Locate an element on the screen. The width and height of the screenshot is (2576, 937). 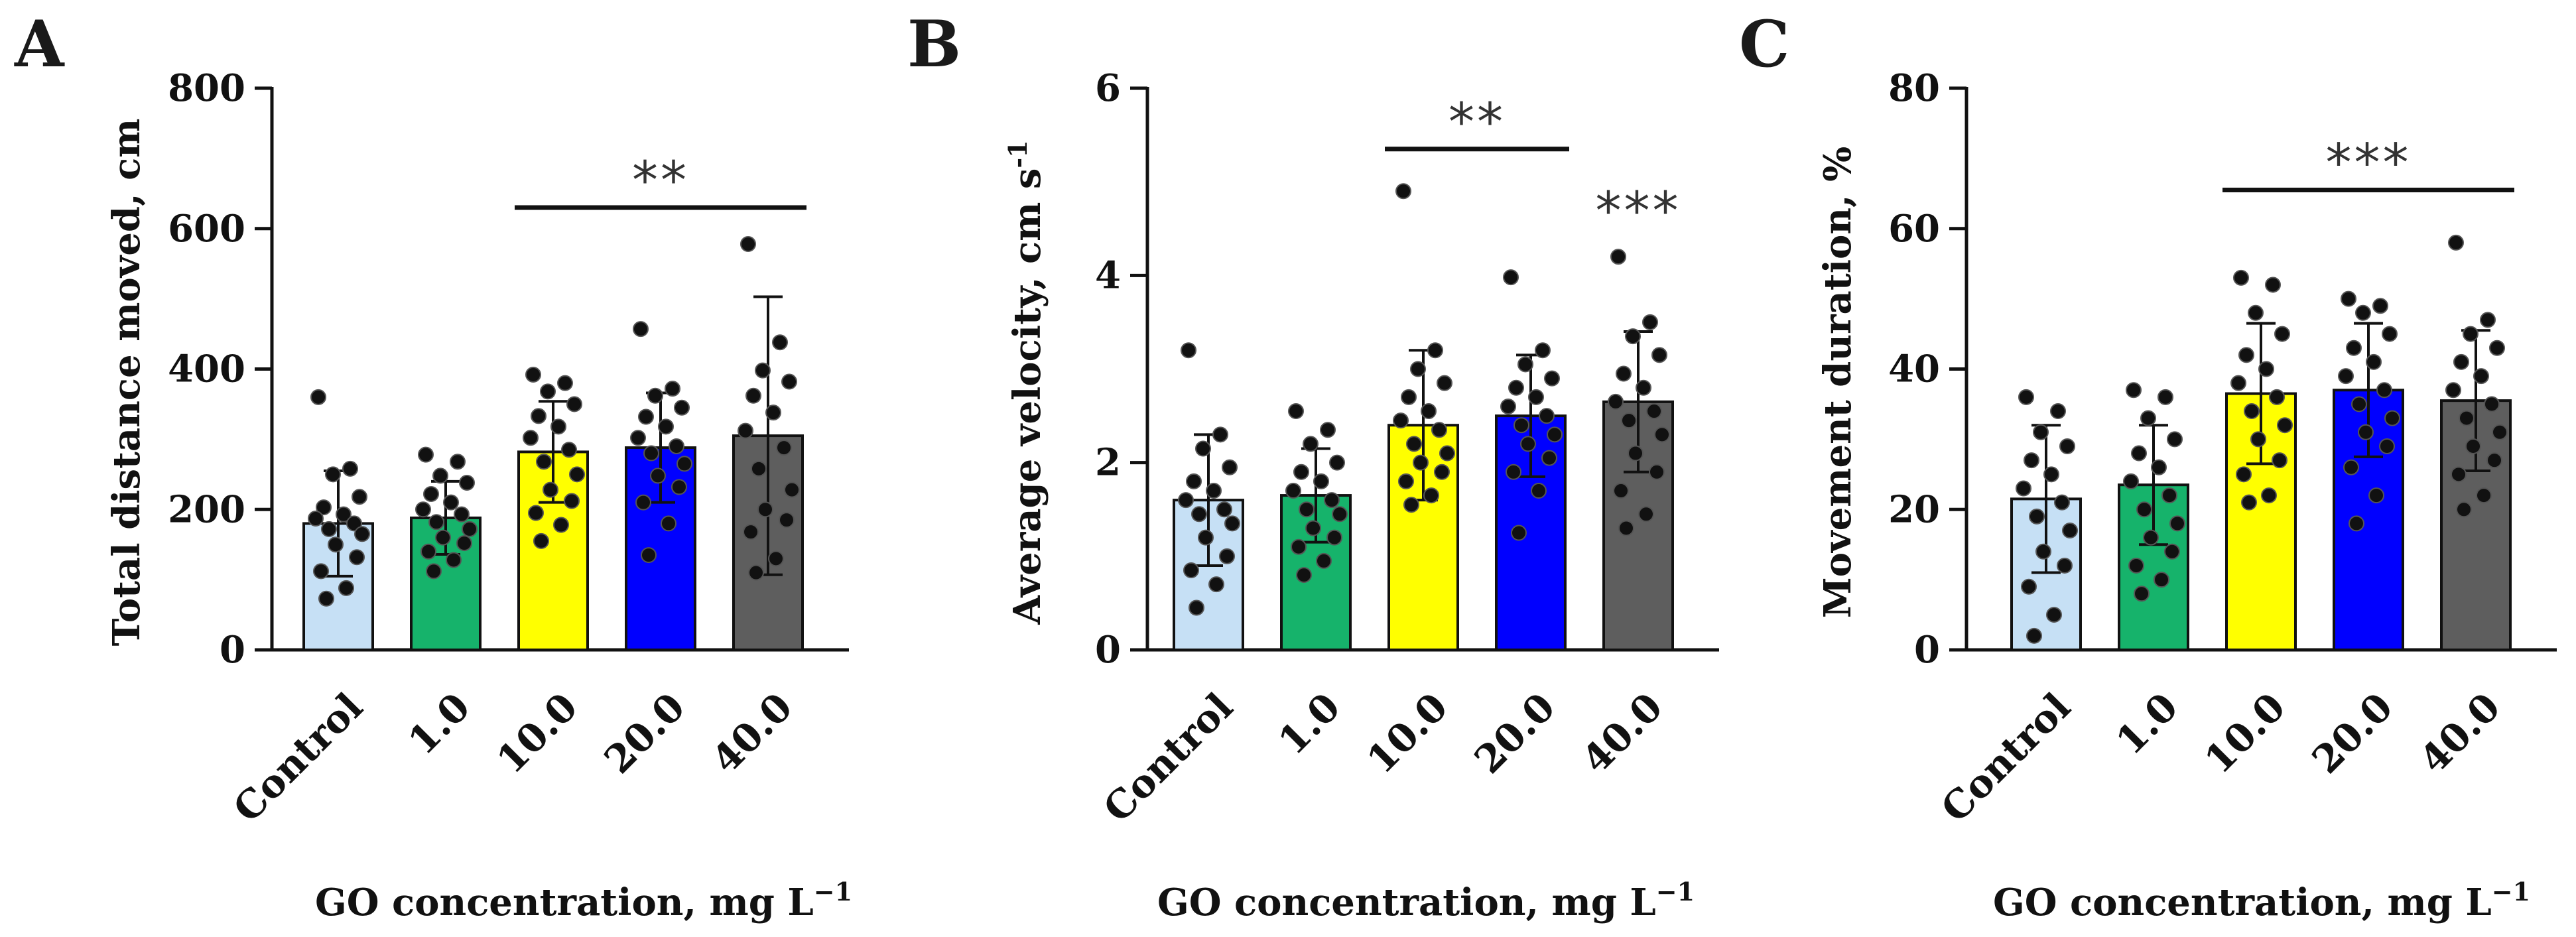
y-tick-label: 0 is located at coordinates (1927, 650).